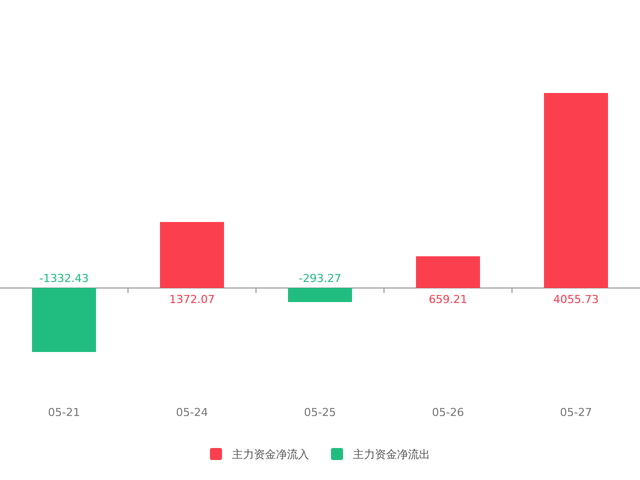 The image size is (640, 480). Describe the element at coordinates (320, 278) in the screenshot. I see `data-label: -293.27` at that location.